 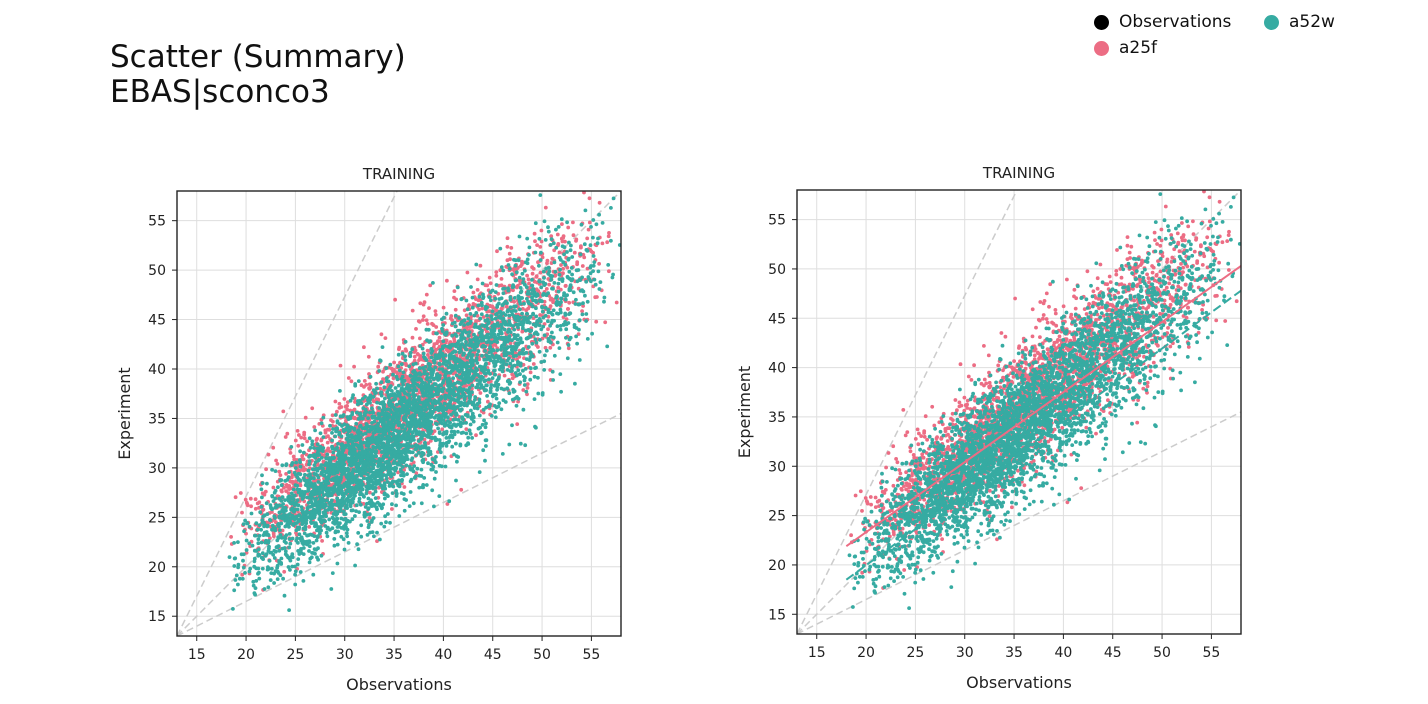 What do you see at coordinates (1138, 48) in the screenshot?
I see `legend-label-a25f: a25f` at bounding box center [1138, 48].